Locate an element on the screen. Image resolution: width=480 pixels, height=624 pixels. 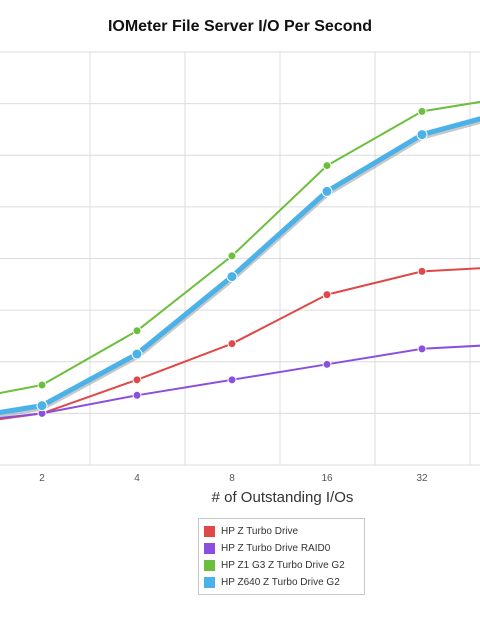
legend-label: HP Z Turbo Drive is located at coordinates (260, 531).